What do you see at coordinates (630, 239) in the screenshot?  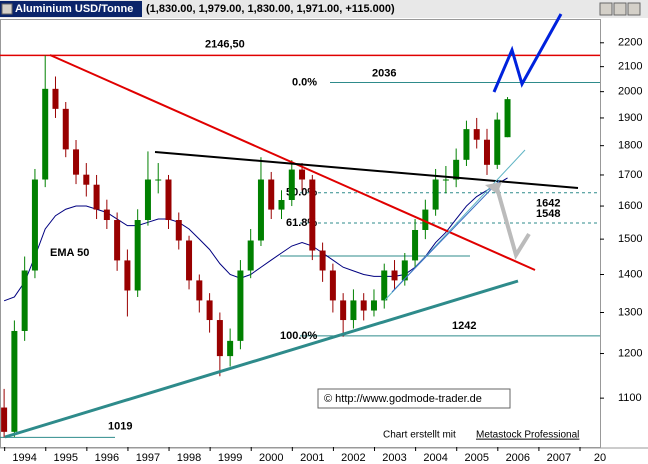 I see `y-tick-label: 1500` at bounding box center [630, 239].